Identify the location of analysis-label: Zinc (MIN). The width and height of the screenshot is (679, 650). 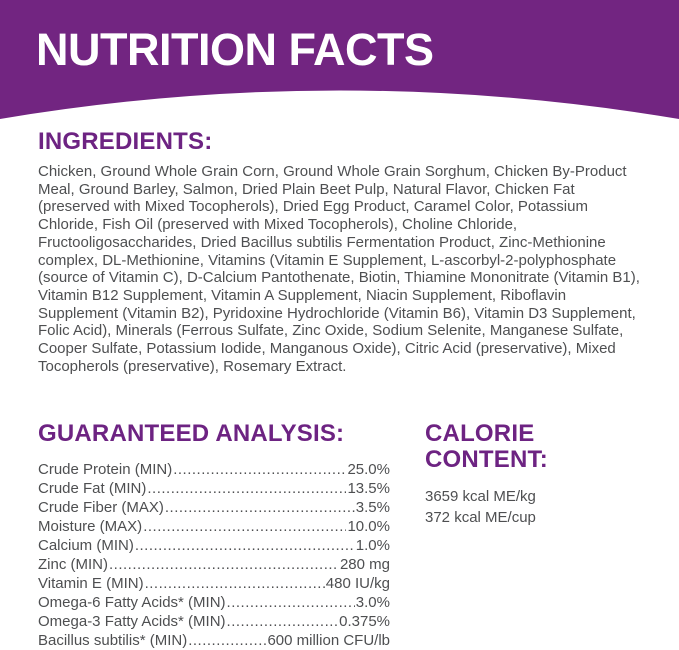
(73, 565).